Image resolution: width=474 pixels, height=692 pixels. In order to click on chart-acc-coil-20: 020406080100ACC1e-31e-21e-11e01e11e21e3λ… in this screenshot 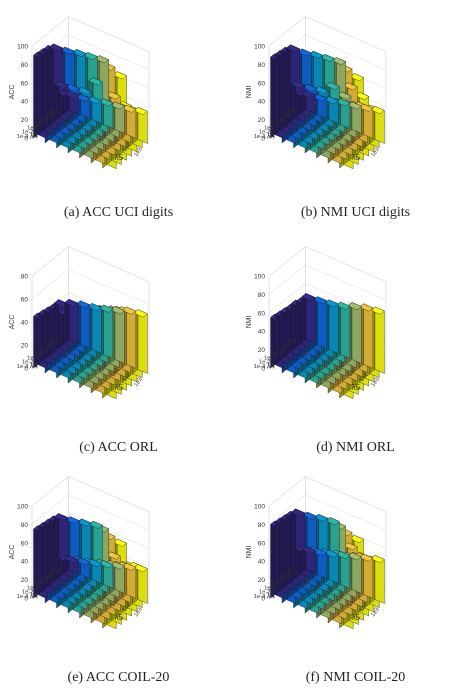, I will do `click(79, 552)`.